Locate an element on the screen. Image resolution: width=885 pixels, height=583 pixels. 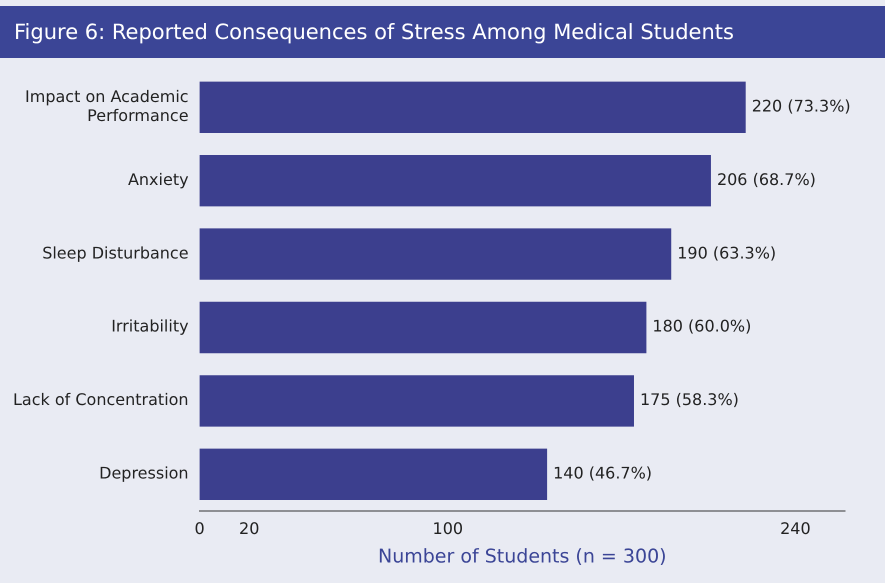
y-tick-label: Impact on Academic Performance is located at coordinates (107, 106).